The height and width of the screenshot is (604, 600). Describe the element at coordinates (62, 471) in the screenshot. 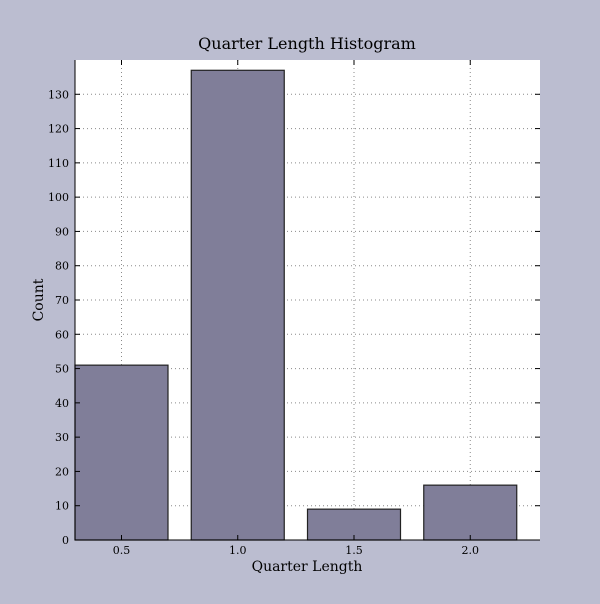

I see `y-tick-label: 20` at that location.